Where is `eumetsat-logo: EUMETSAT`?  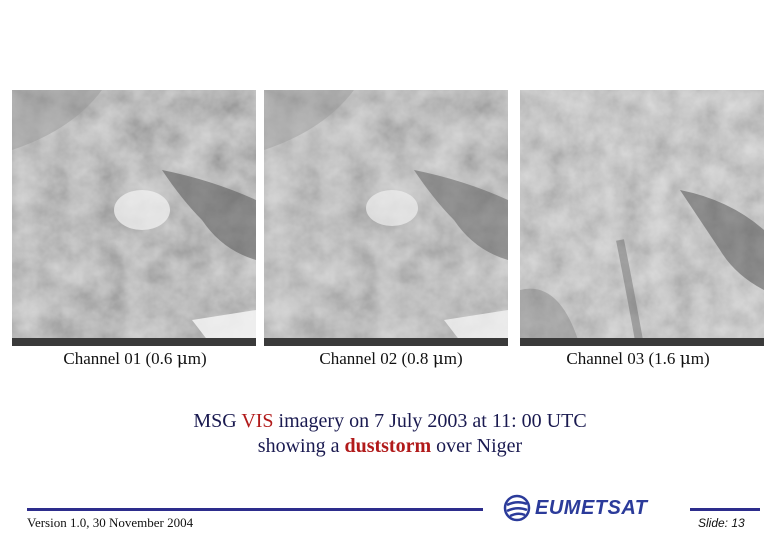
eumetsat-logo: EUMETSAT is located at coordinates (575, 508).